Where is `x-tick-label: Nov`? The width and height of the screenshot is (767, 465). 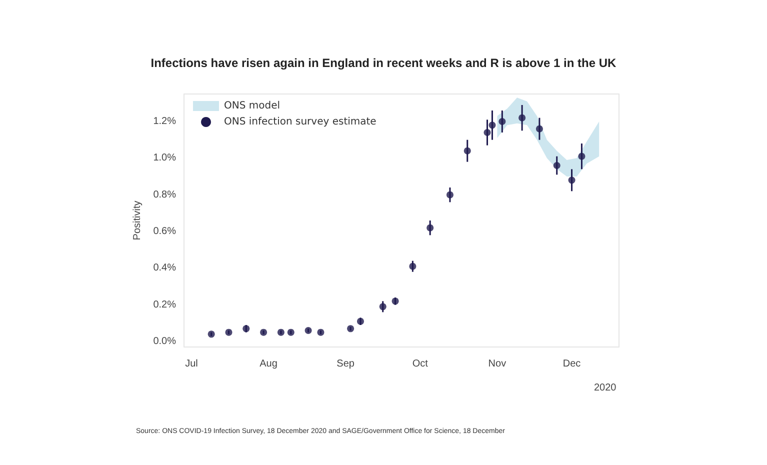 x-tick-label: Nov is located at coordinates (497, 364).